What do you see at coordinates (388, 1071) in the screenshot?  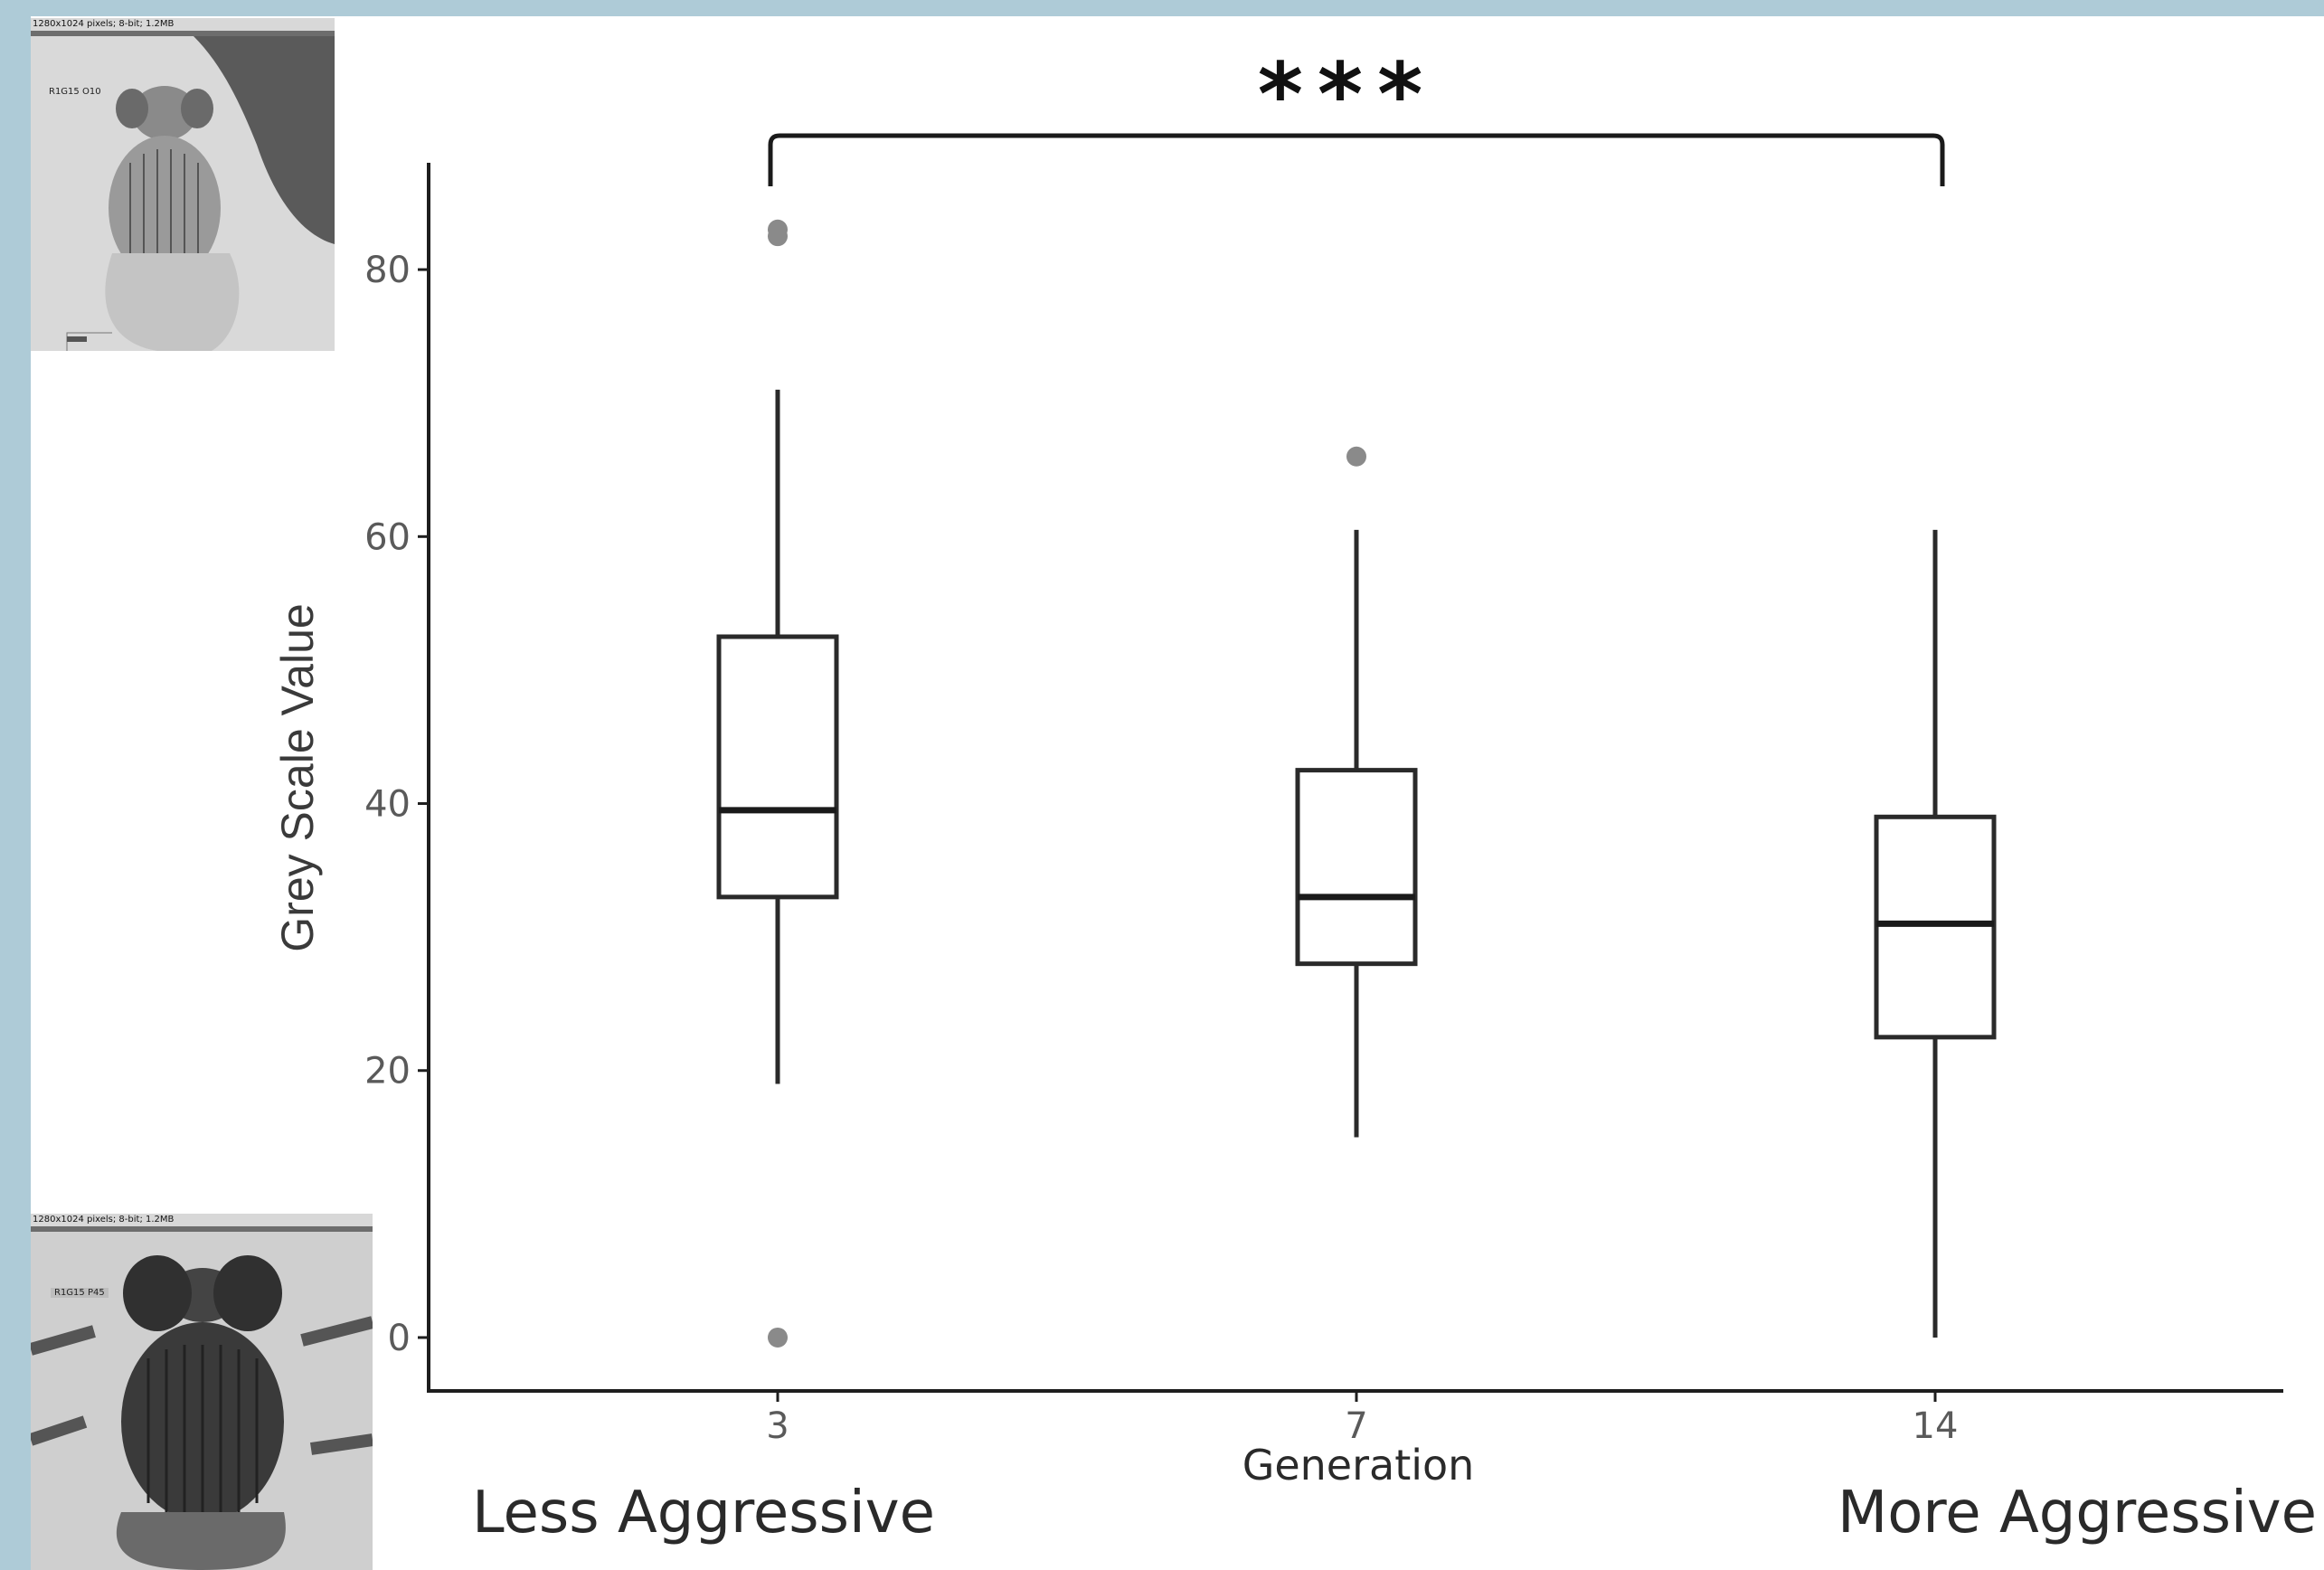 I see `y-tick-label: 20` at bounding box center [388, 1071].